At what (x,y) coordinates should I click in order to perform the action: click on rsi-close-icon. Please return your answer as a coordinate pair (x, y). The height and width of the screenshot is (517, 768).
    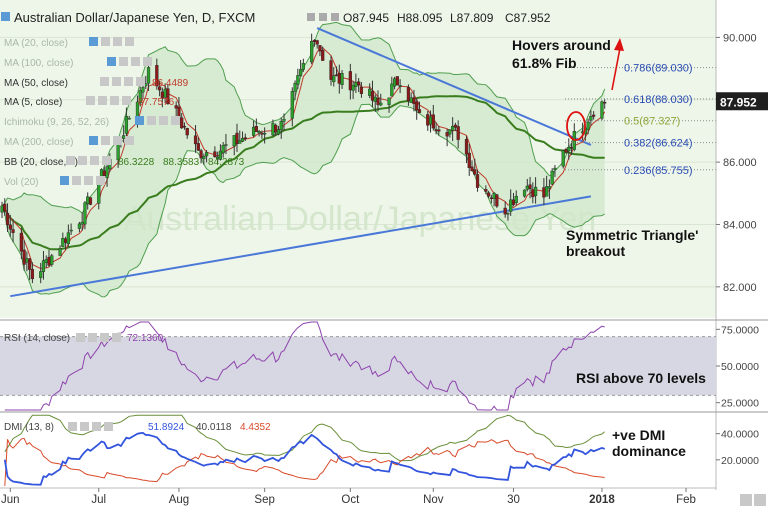
    Looking at the image, I should click on (116, 337).